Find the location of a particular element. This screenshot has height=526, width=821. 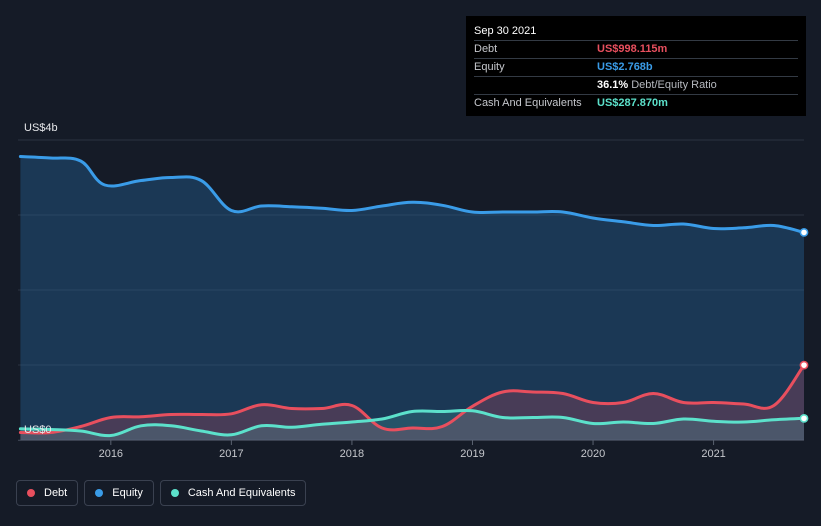

tooltip-row-ratio: 36.1% Debt/Equity Ratio is located at coordinates (636, 85).